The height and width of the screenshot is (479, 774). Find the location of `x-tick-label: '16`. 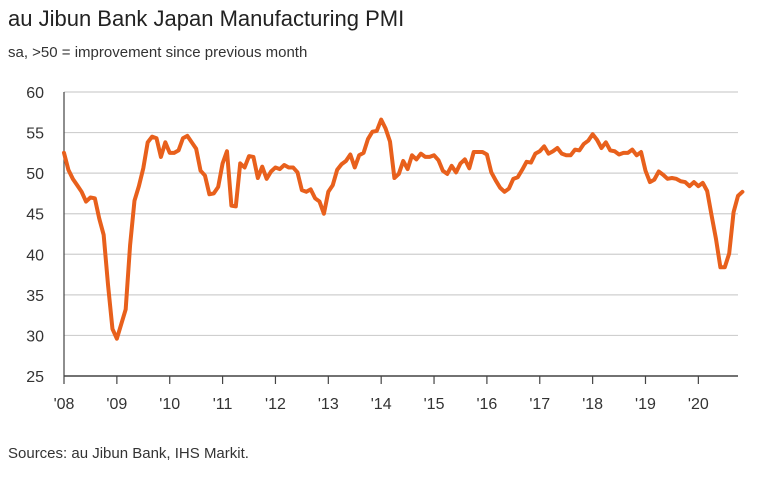

x-tick-label: '16 is located at coordinates (486, 404).